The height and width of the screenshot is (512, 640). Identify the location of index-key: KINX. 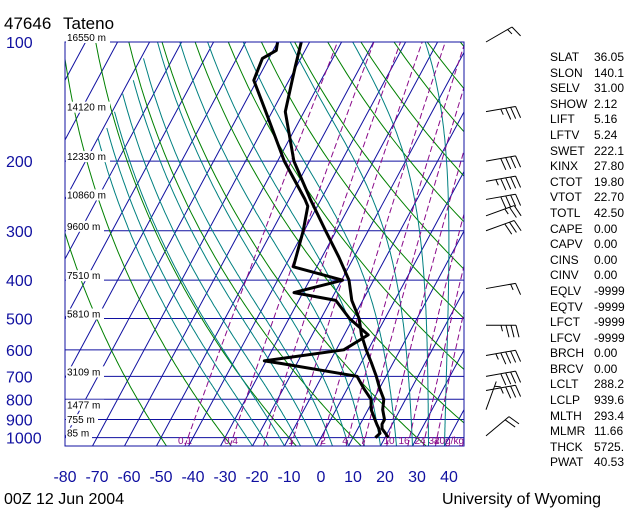
(564, 166).